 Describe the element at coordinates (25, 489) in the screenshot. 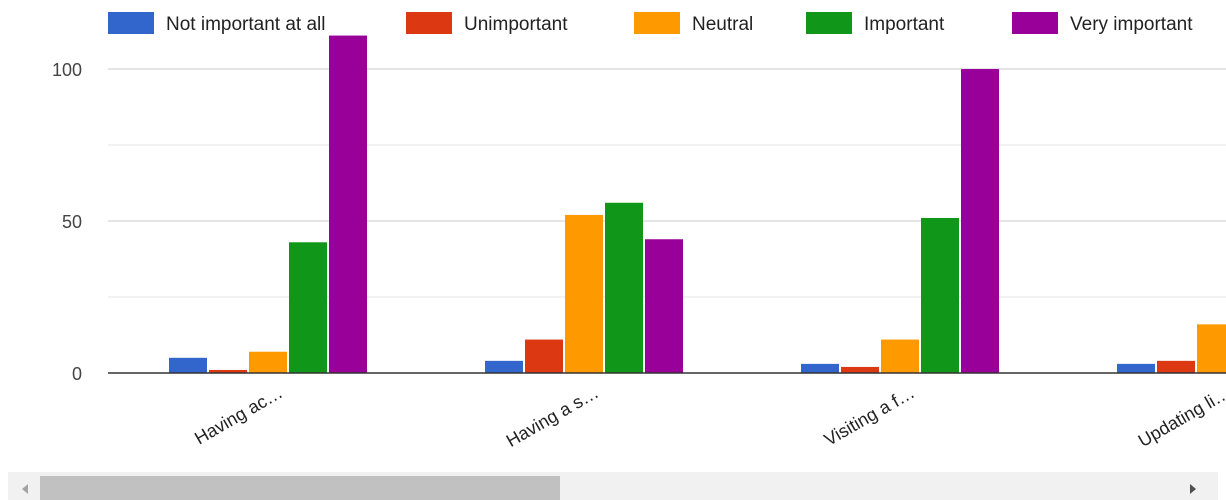

I see `scroll-left-arrow-icon` at that location.